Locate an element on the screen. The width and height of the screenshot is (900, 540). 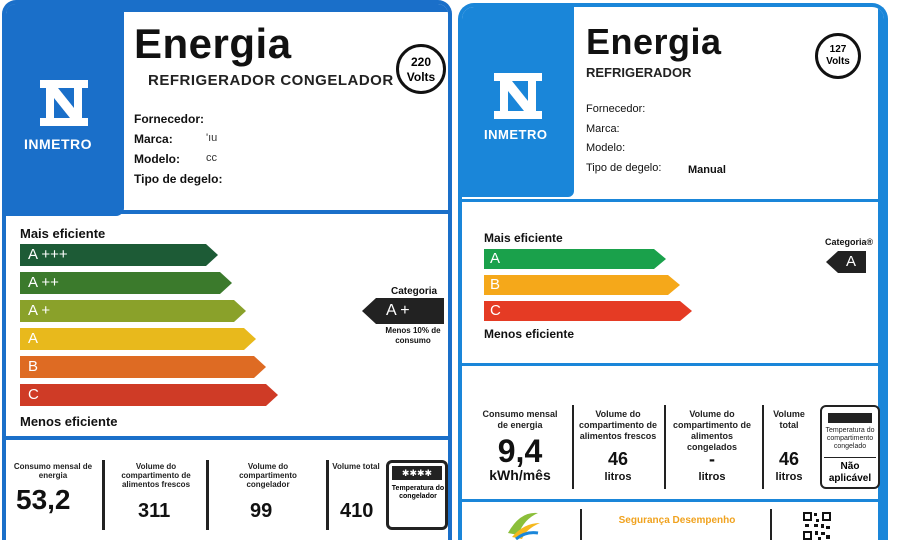
product-type: REFRIGERADOR is located at coordinates (639, 72).